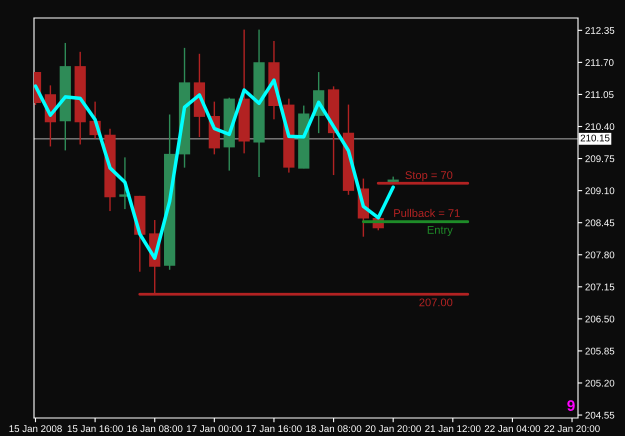 The height and width of the screenshot is (436, 625). What do you see at coordinates (599, 30) in the screenshot?
I see `y-tick-label: 212.35` at bounding box center [599, 30].